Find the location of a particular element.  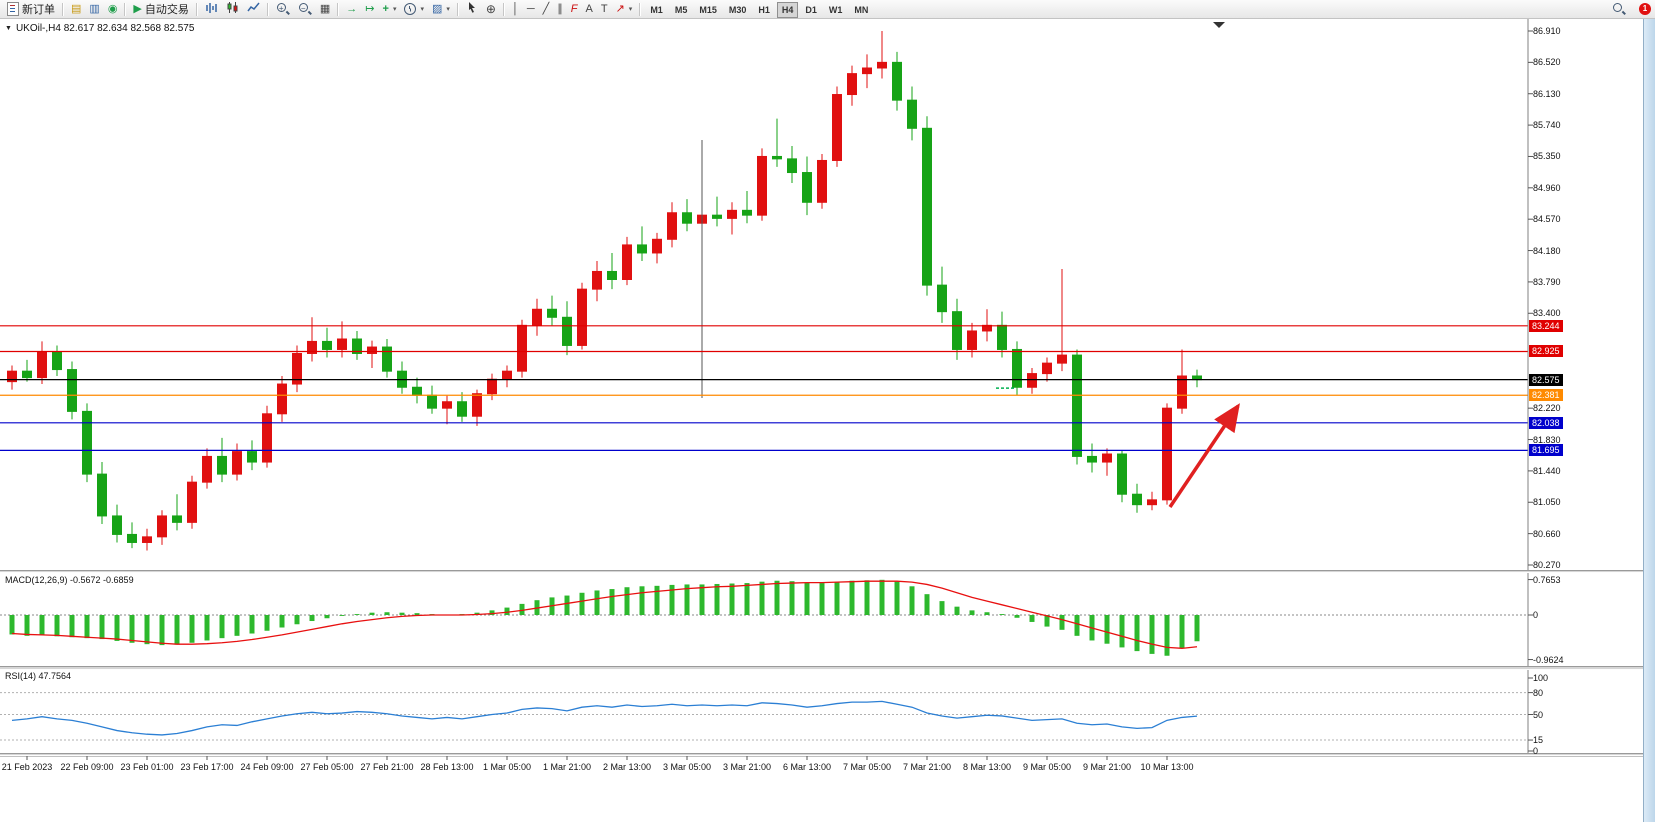

price-axis-label: 85.740 is located at coordinates (1547, 125).